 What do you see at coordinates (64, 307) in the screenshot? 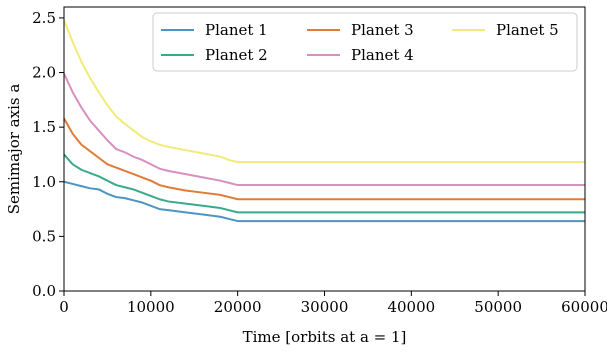
I see `x-tick-label: 0` at bounding box center [64, 307].